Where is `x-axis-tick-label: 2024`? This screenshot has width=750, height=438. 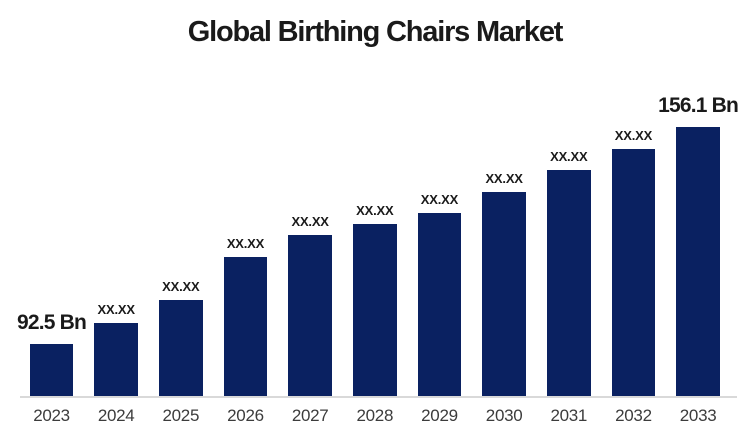
x-axis-tick-label: 2024 is located at coordinates (116, 415).